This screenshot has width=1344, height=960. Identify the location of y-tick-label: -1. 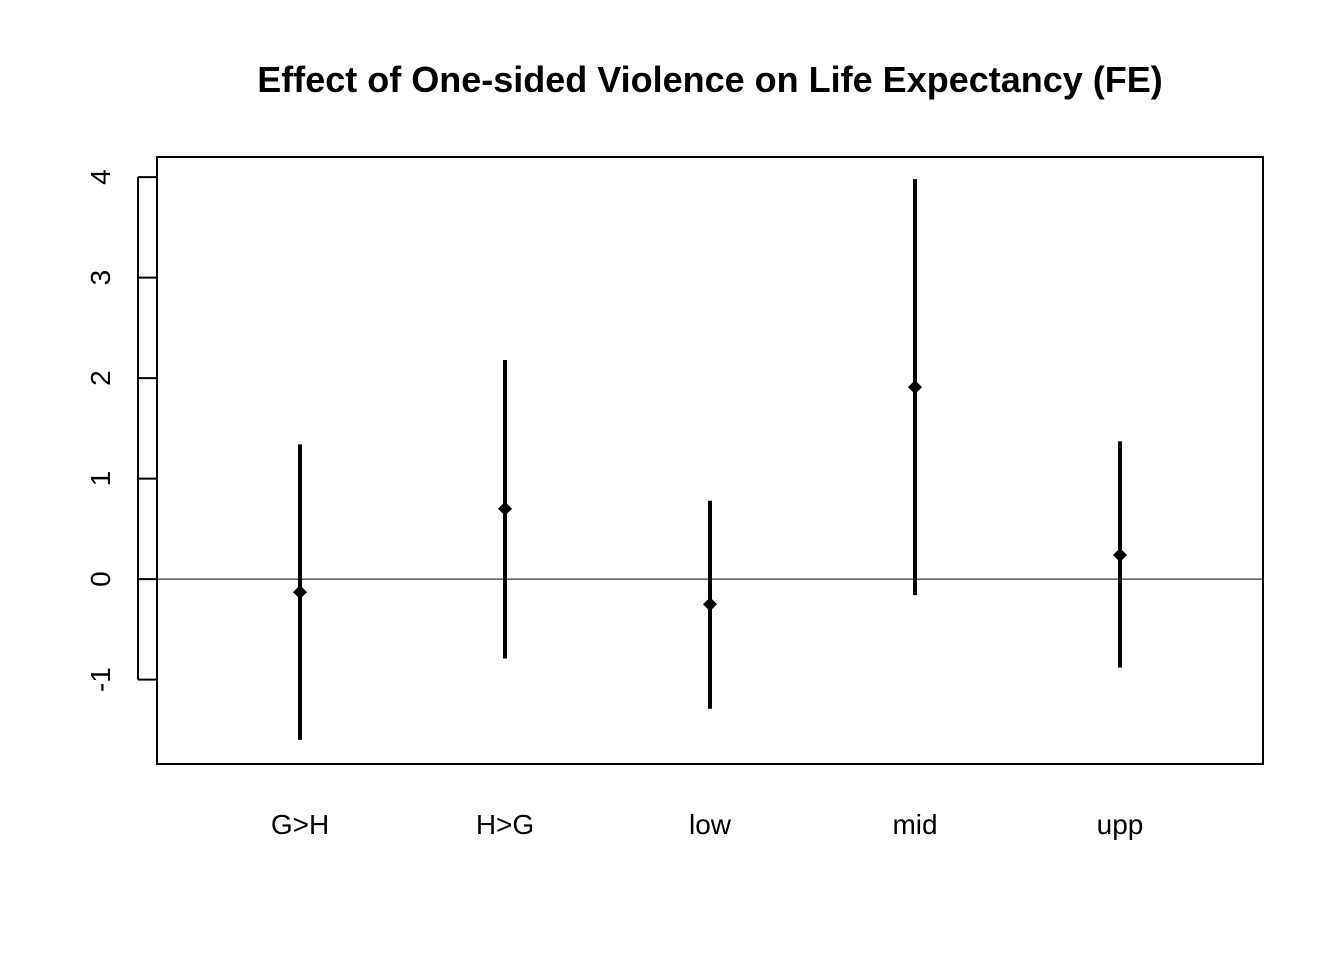
(100, 679).